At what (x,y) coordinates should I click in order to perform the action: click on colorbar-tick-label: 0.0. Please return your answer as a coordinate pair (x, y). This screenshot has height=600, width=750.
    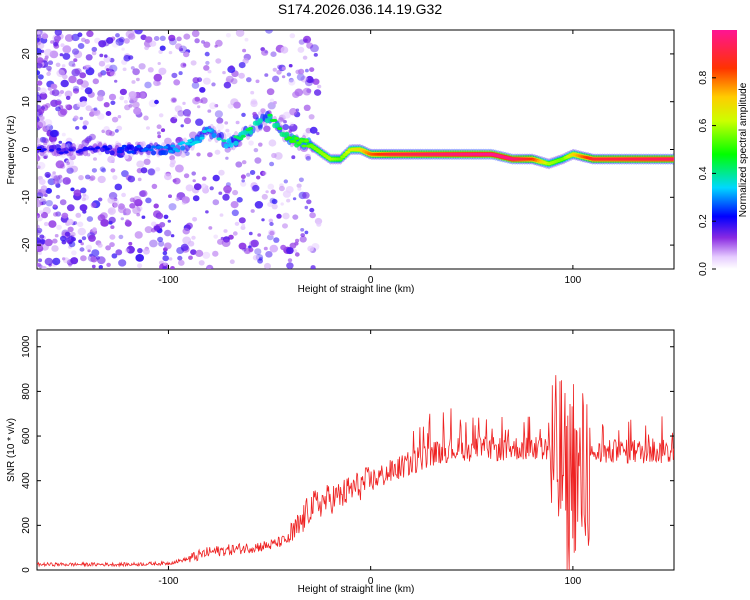
    Looking at the image, I should click on (703, 269).